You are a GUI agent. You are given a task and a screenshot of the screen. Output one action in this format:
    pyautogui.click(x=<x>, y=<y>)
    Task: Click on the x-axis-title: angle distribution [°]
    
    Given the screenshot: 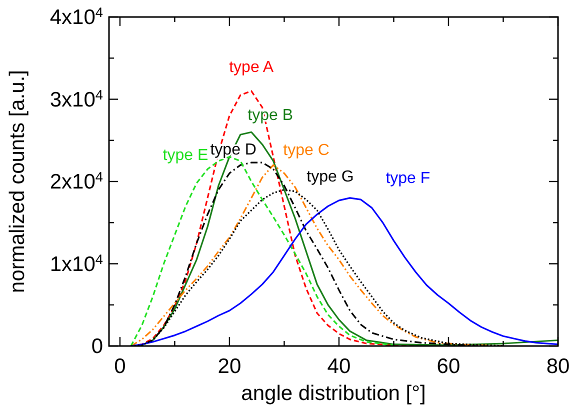 What is the action you would take?
    pyautogui.click(x=333, y=393)
    